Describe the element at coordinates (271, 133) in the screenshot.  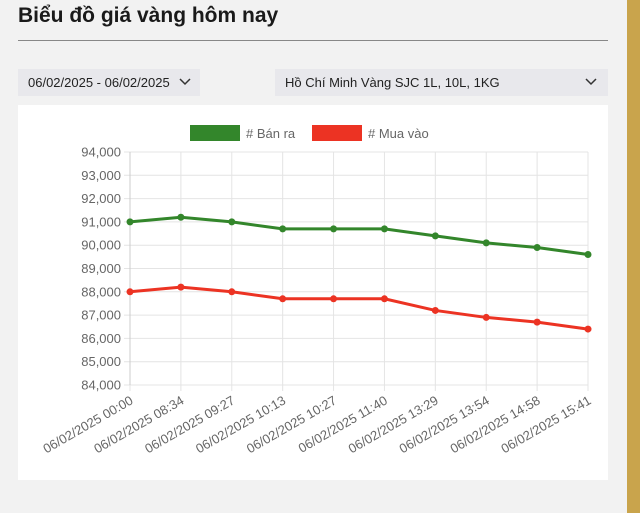
I see `legend-label: # Bán ra` at that location.